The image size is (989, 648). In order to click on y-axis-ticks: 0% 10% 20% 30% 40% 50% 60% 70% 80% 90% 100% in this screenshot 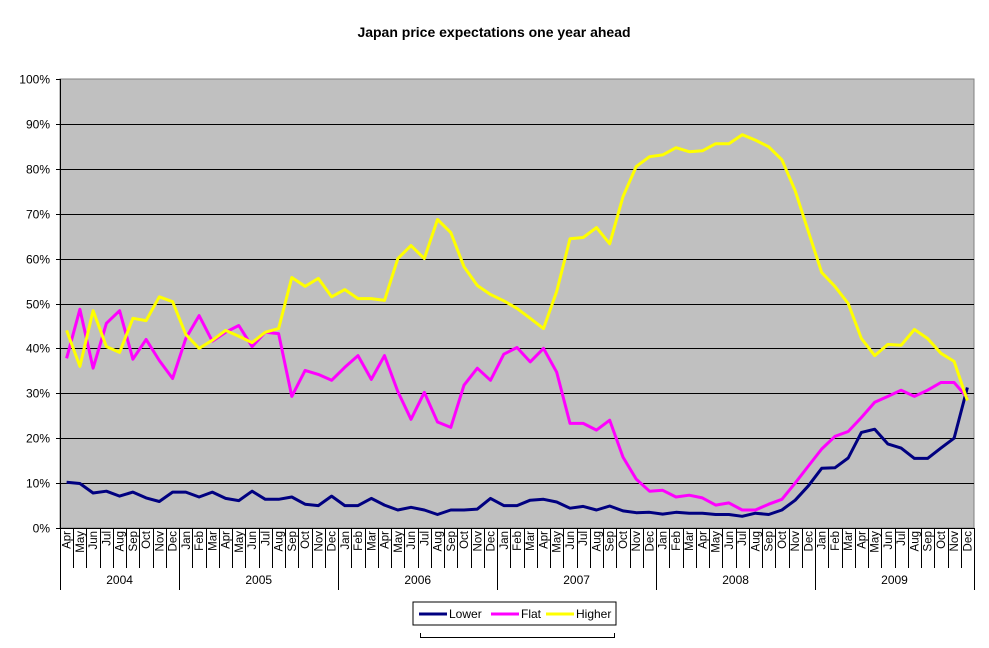, I will do `click(40, 304)`.